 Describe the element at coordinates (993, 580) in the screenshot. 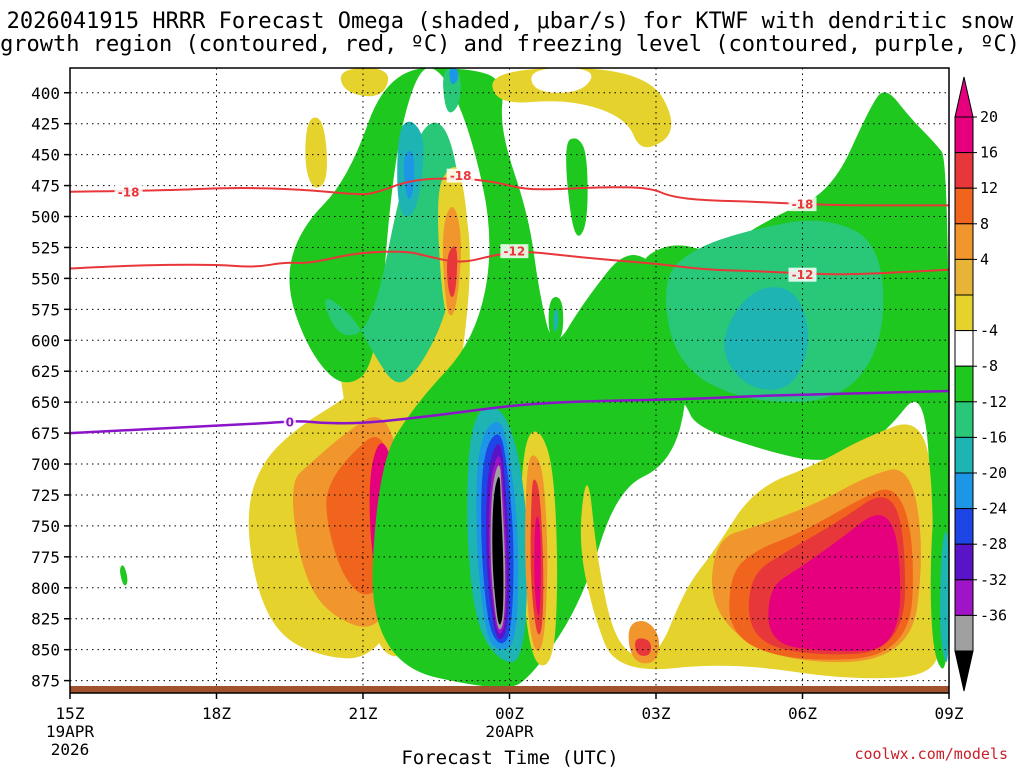

I see `colorbar-label--32: -32` at that location.